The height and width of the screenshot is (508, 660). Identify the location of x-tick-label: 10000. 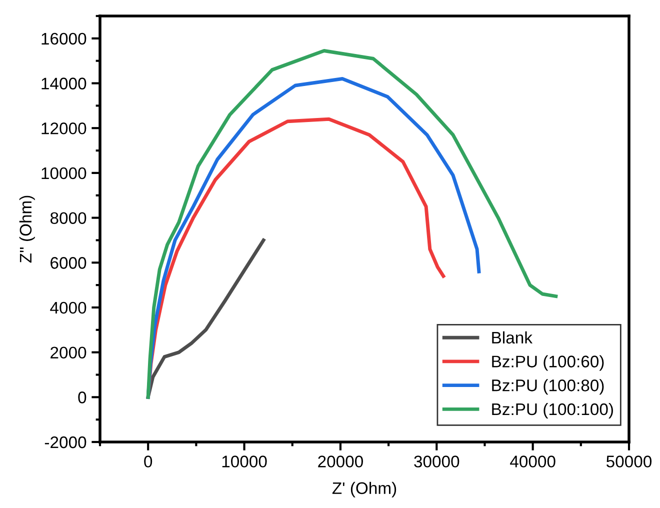
(244, 462).